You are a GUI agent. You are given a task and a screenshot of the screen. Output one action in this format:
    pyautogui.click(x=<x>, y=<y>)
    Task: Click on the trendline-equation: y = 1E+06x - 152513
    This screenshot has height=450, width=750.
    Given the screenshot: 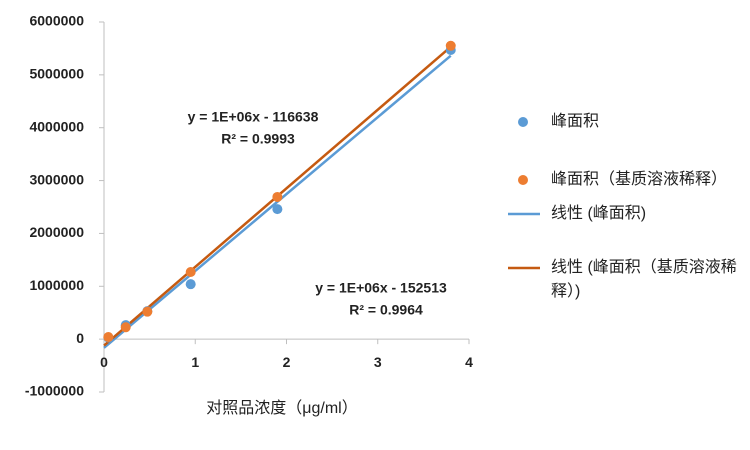 What is the action you would take?
    pyautogui.click(x=381, y=288)
    